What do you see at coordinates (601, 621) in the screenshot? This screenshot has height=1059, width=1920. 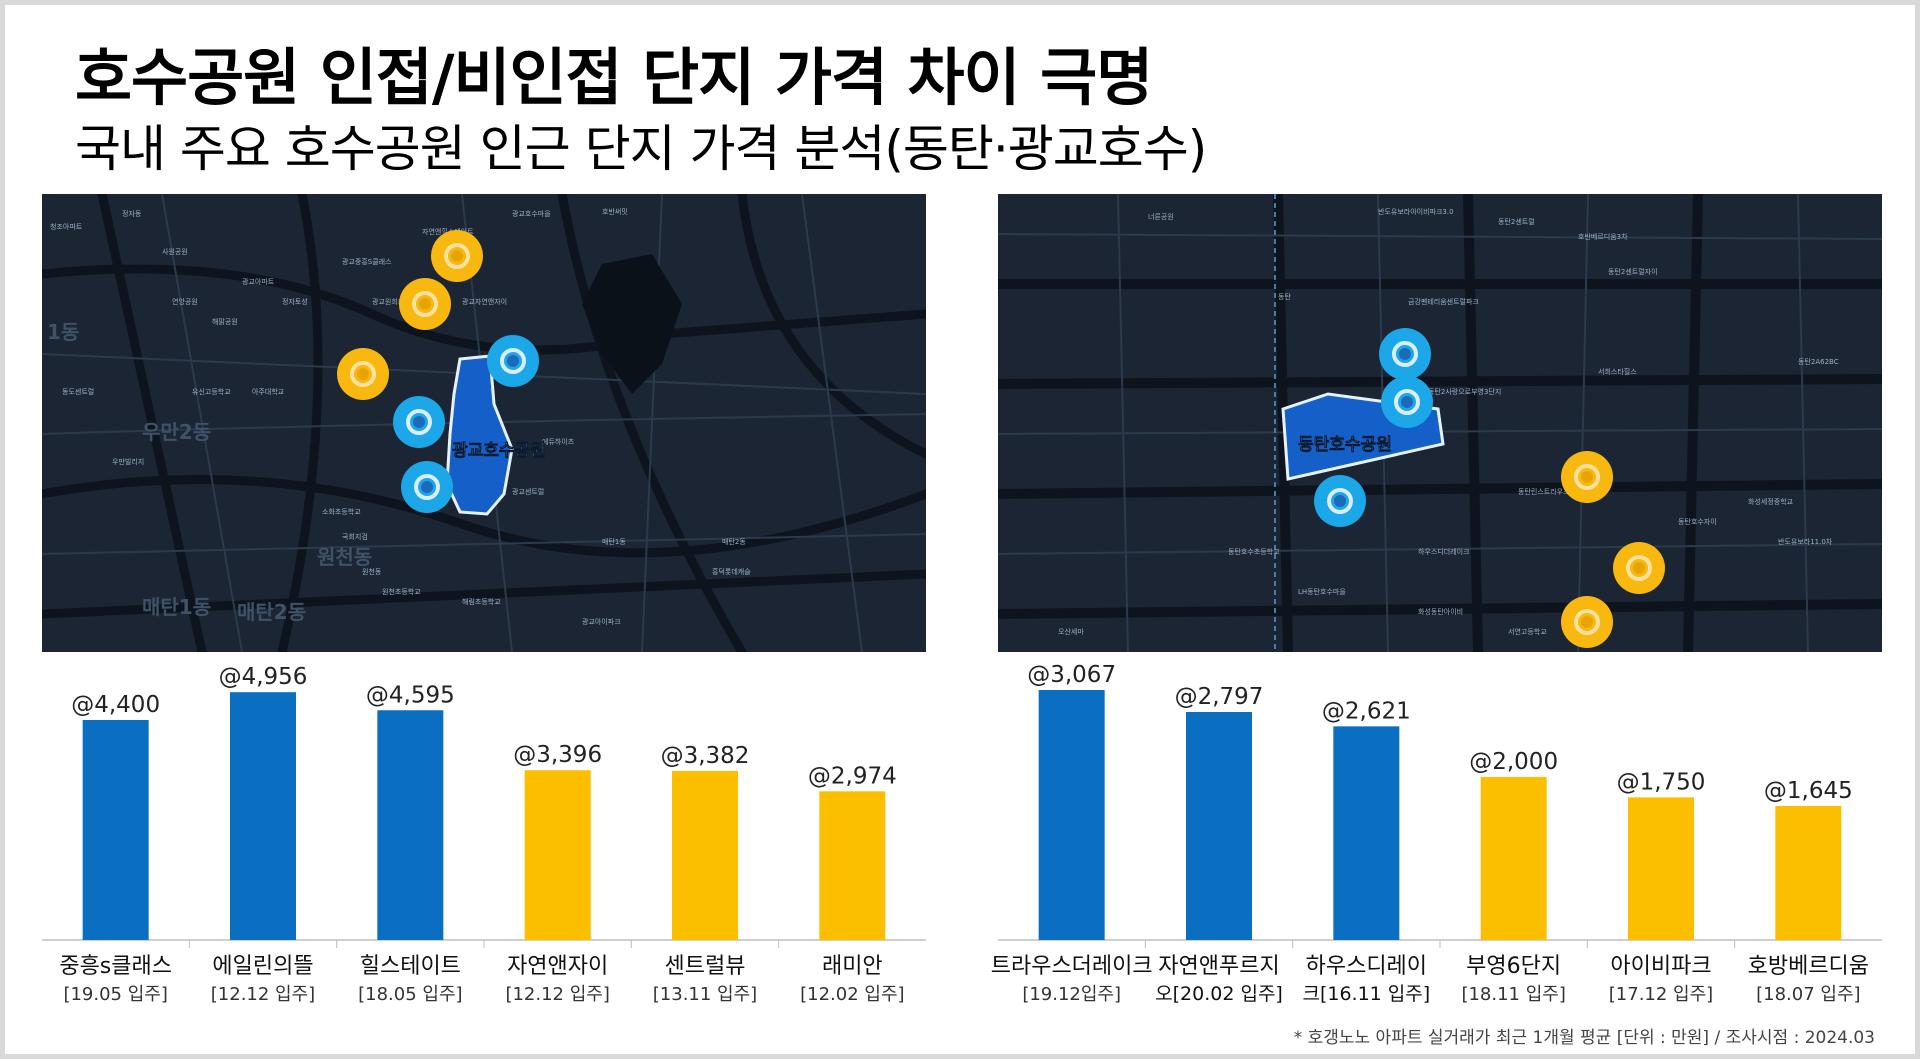 I see `gwanggyo-map-place-label: 광교아이파크` at bounding box center [601, 621].